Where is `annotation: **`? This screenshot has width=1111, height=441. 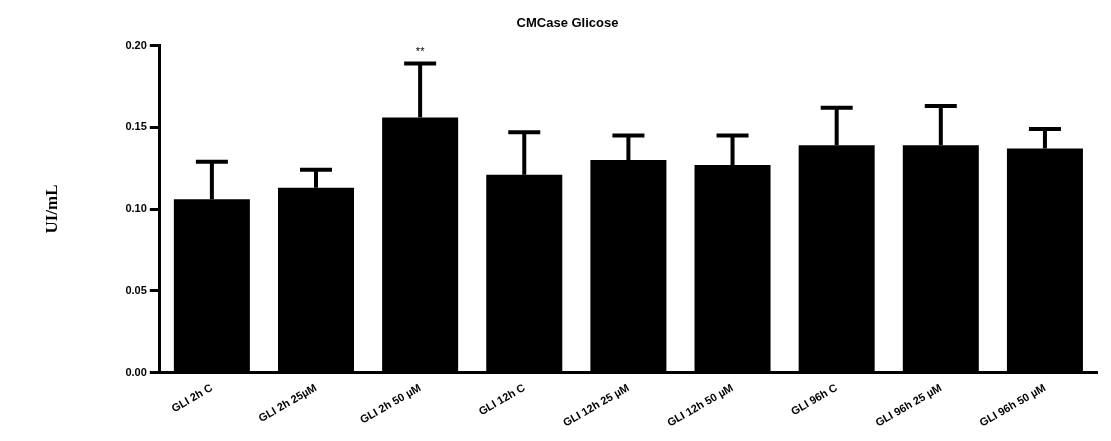 annotation: ** is located at coordinates (420, 51).